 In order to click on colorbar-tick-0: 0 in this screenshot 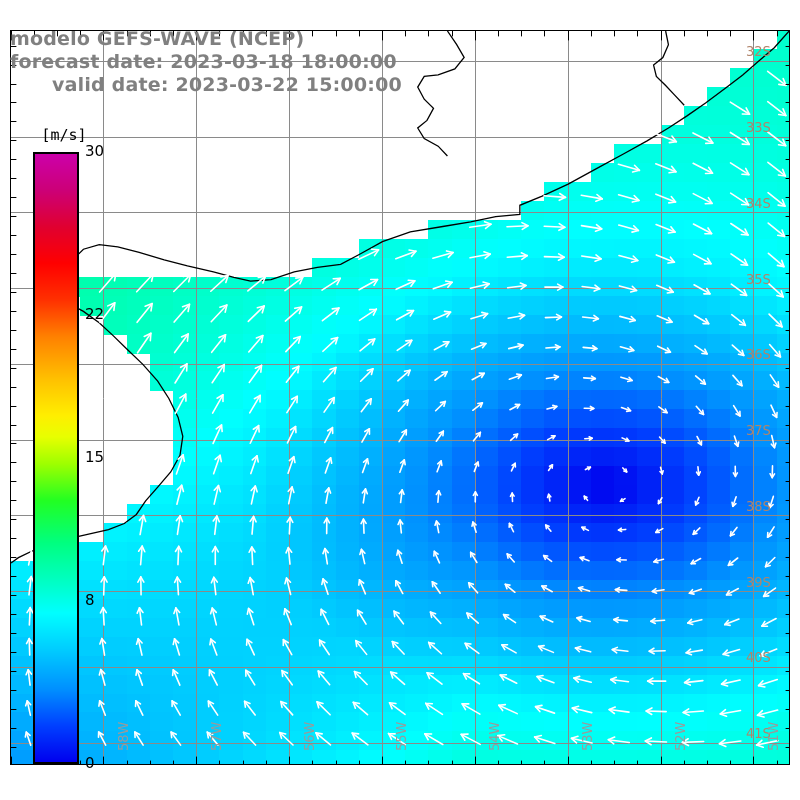, I will do `click(90, 763)`.